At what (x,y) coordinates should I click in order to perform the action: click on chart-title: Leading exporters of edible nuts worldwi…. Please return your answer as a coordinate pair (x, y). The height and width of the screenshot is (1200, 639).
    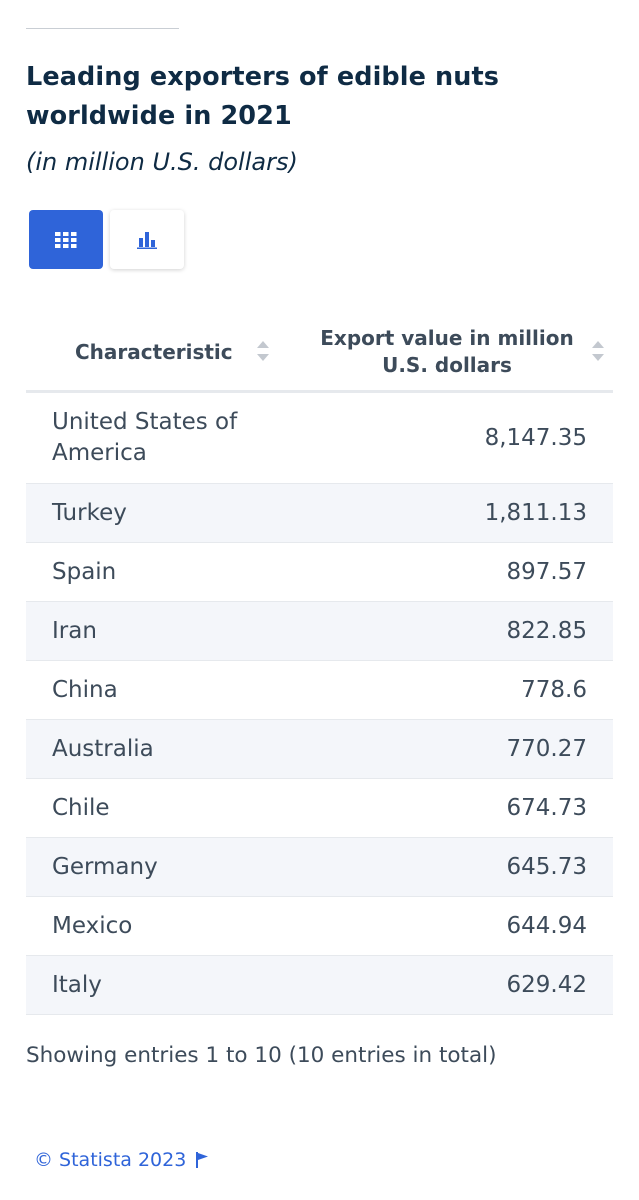
    Looking at the image, I should click on (263, 96).